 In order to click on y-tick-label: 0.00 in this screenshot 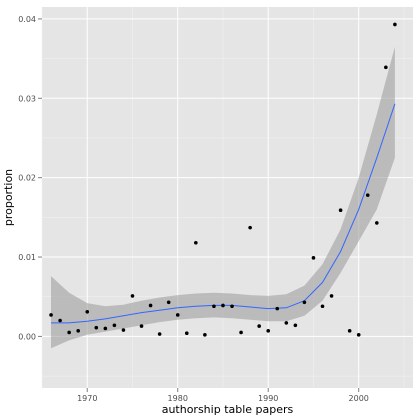, I will do `click(27, 336)`.